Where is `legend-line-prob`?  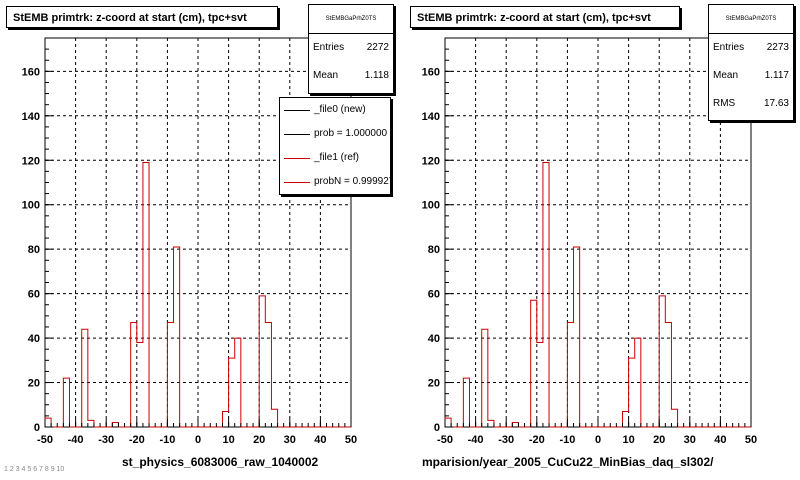
legend-line-prob is located at coordinates (297, 134).